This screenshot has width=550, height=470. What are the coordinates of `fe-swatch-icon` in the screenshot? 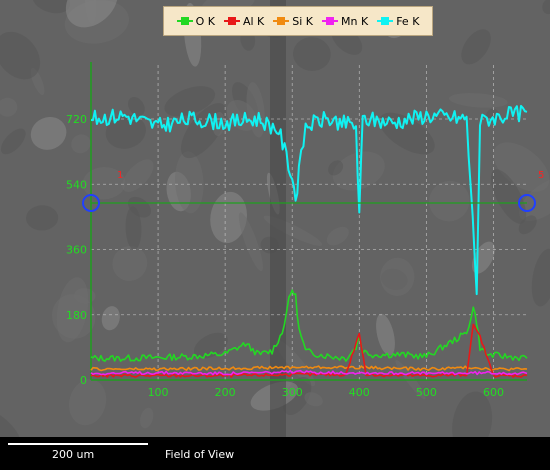 It's located at (385, 21).